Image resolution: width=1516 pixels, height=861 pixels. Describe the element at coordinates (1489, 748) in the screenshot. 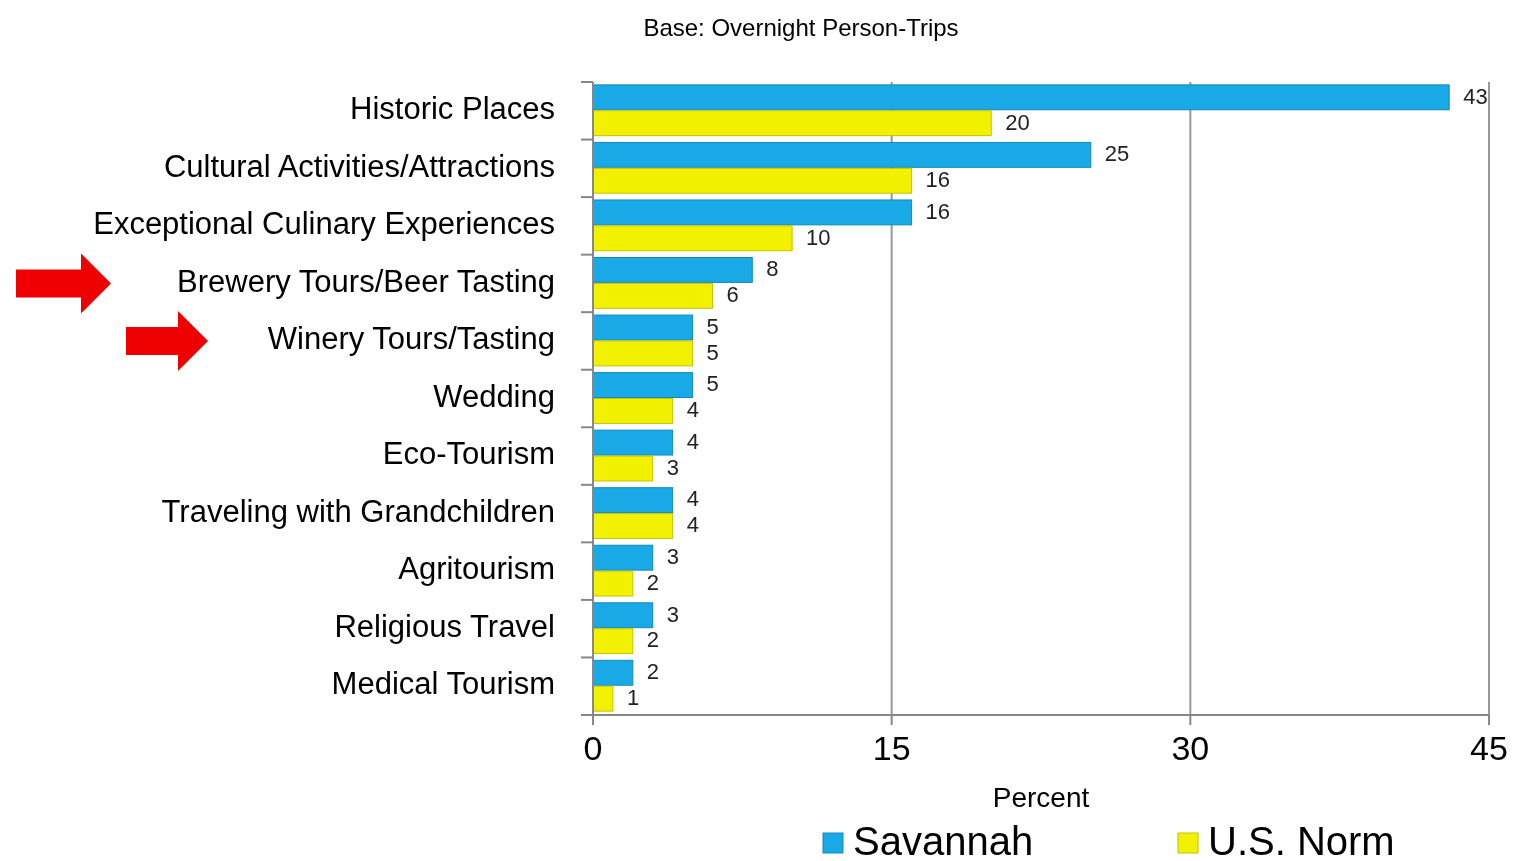

I see `x-tick-label: 45` at that location.